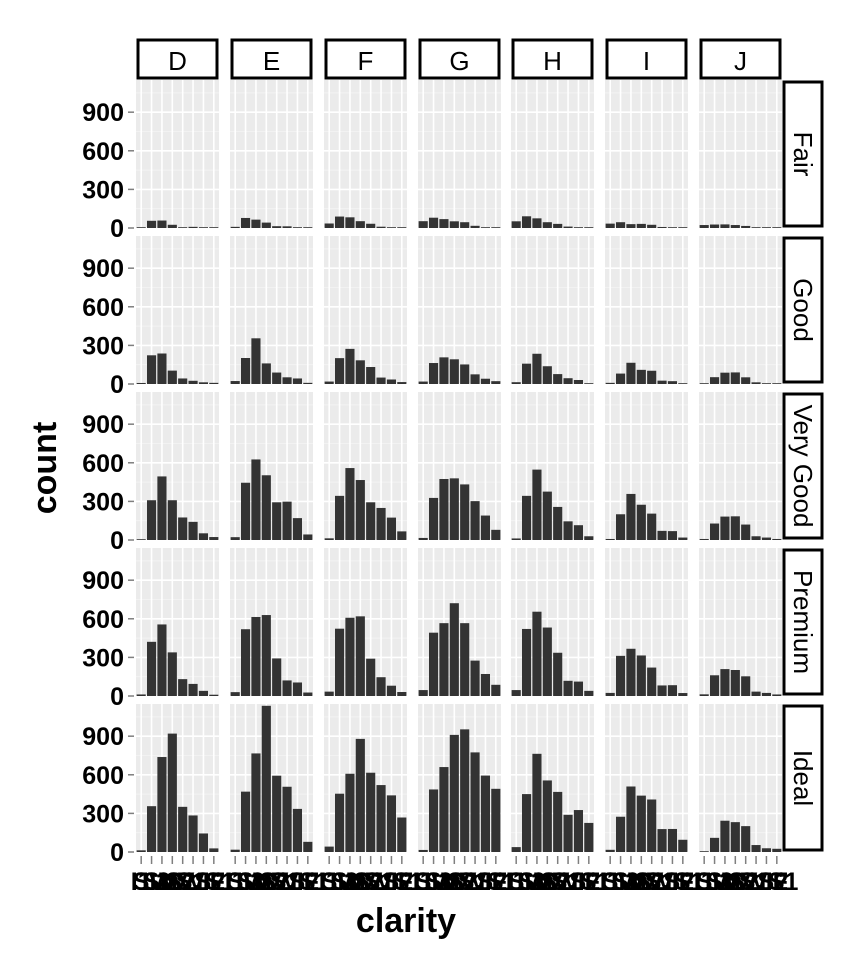 The height and width of the screenshot is (960, 864). I want to click on y-tick-label: 0, so click(117, 229).